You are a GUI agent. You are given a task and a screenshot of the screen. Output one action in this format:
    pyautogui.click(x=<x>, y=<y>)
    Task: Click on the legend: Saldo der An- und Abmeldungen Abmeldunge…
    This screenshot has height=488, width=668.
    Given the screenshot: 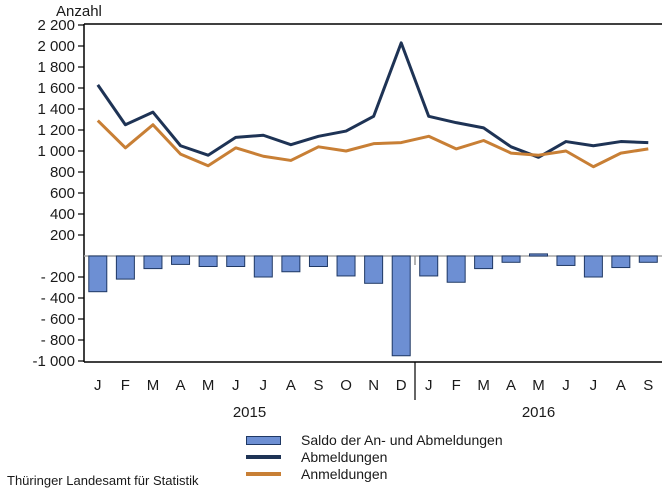 What is the action you would take?
    pyautogui.click(x=374, y=457)
    